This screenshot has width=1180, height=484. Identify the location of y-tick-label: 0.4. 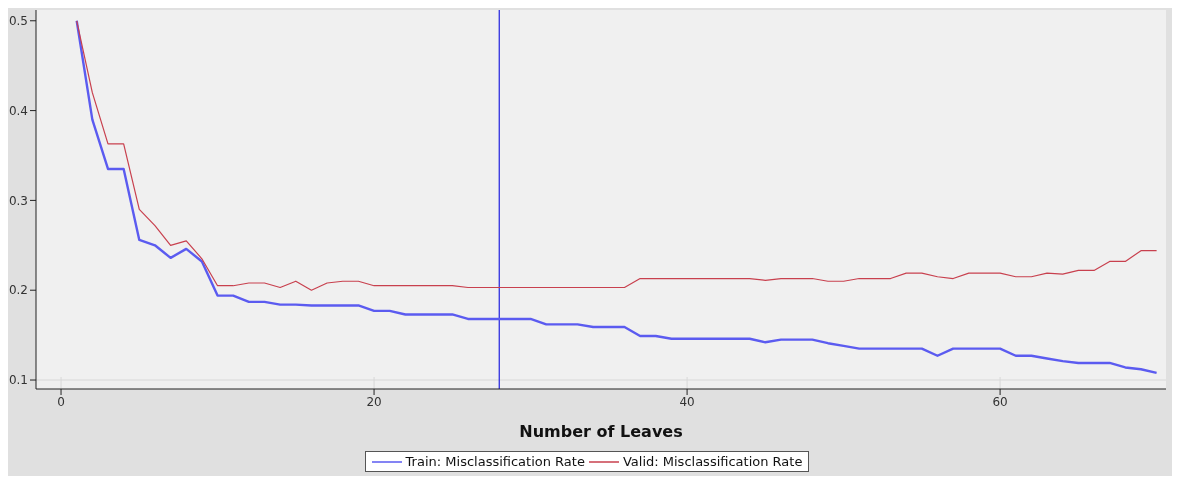
(18, 110).